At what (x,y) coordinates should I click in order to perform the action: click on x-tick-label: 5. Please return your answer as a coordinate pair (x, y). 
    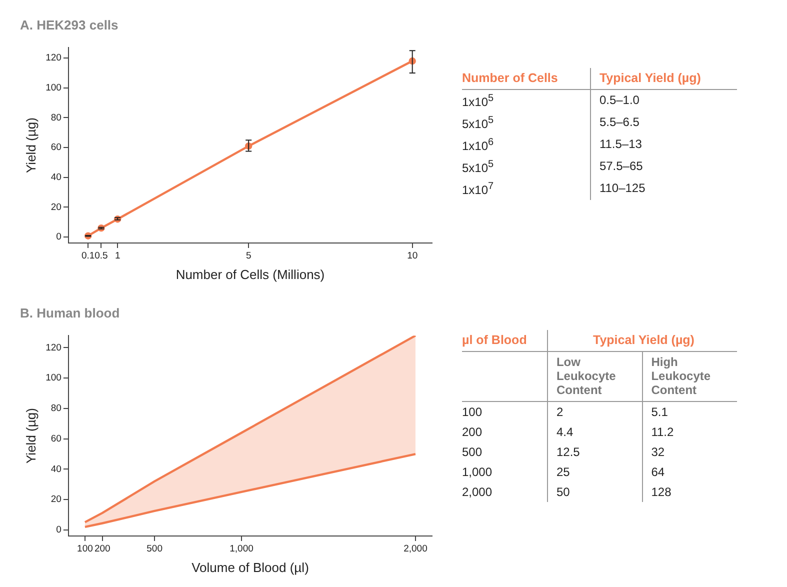
    Looking at the image, I should click on (249, 256).